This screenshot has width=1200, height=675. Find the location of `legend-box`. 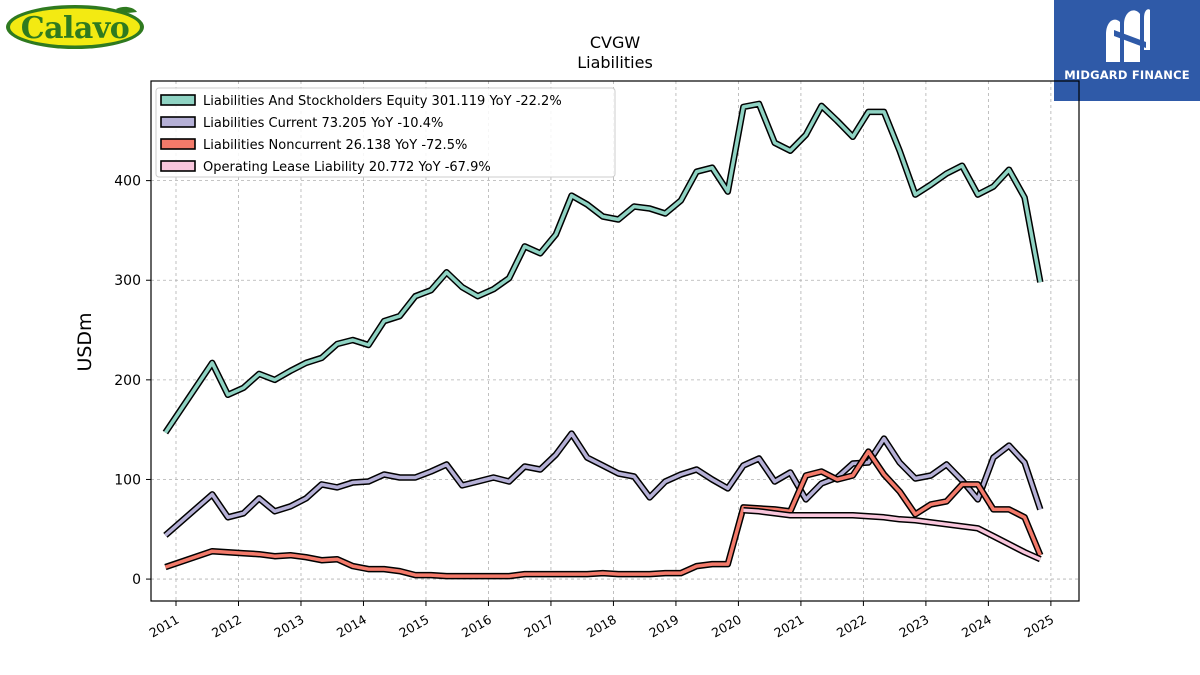

legend-box is located at coordinates (385, 132).